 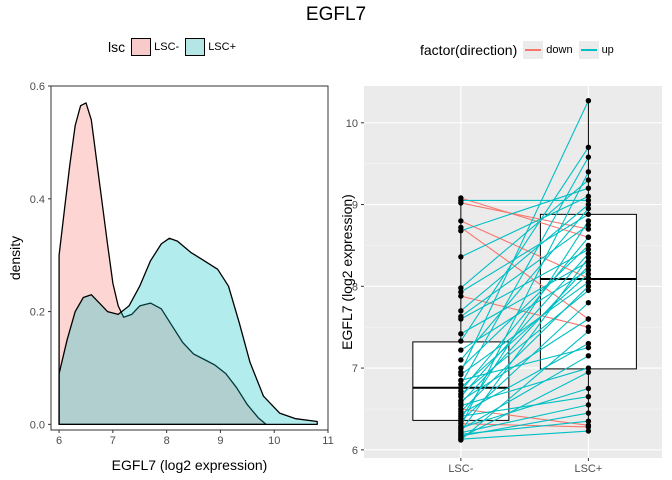 I want to click on density-x-tick-label: 7, so click(x=113, y=441).